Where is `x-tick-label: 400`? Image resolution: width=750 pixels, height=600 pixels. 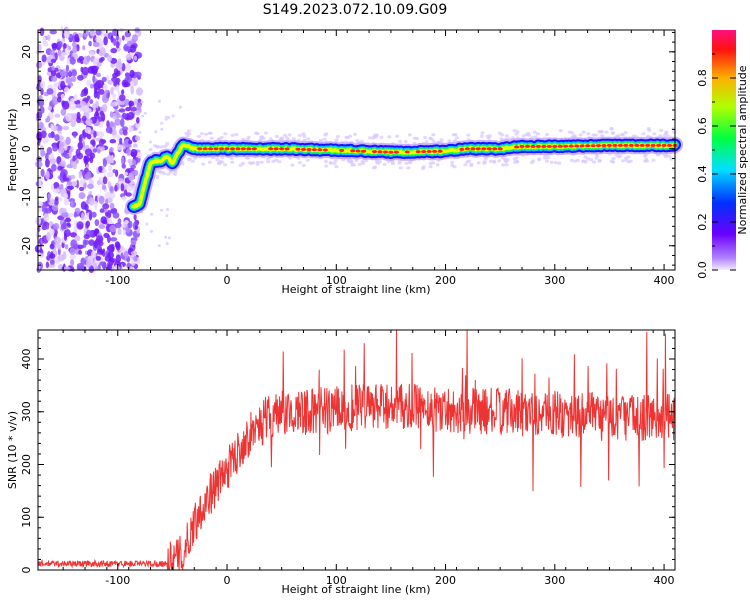 x-tick-label: 400 is located at coordinates (664, 580).